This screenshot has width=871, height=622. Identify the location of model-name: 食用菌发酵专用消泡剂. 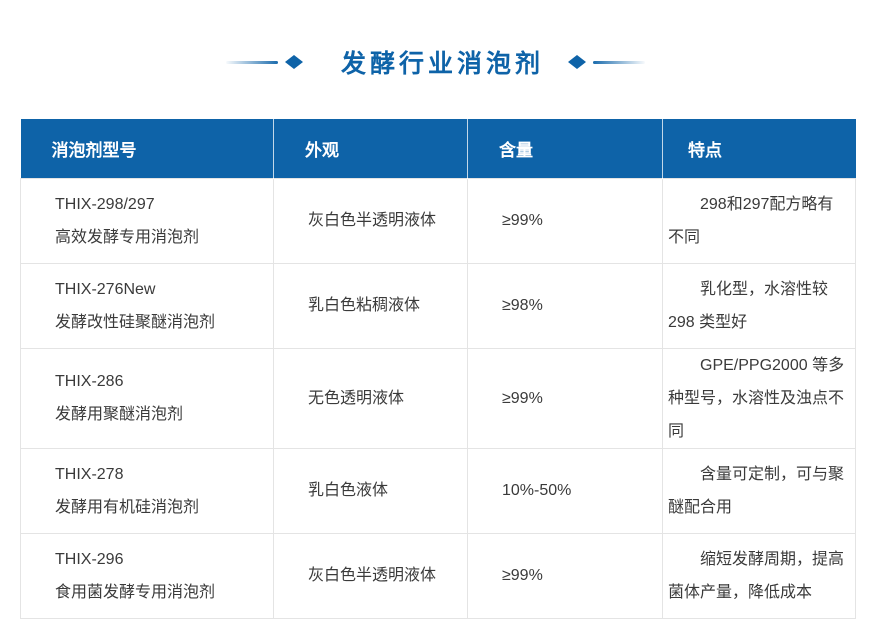
(135, 592).